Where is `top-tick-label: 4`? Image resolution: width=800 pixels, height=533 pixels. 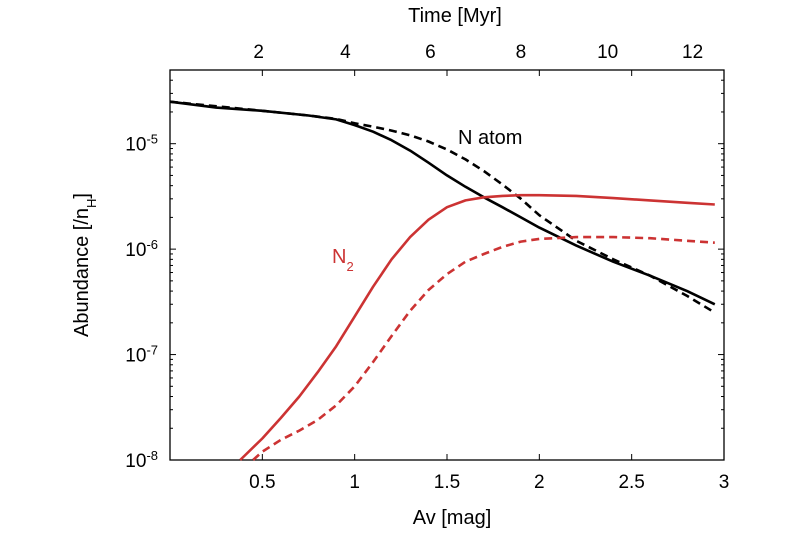
top-tick-label: 4 is located at coordinates (345, 52).